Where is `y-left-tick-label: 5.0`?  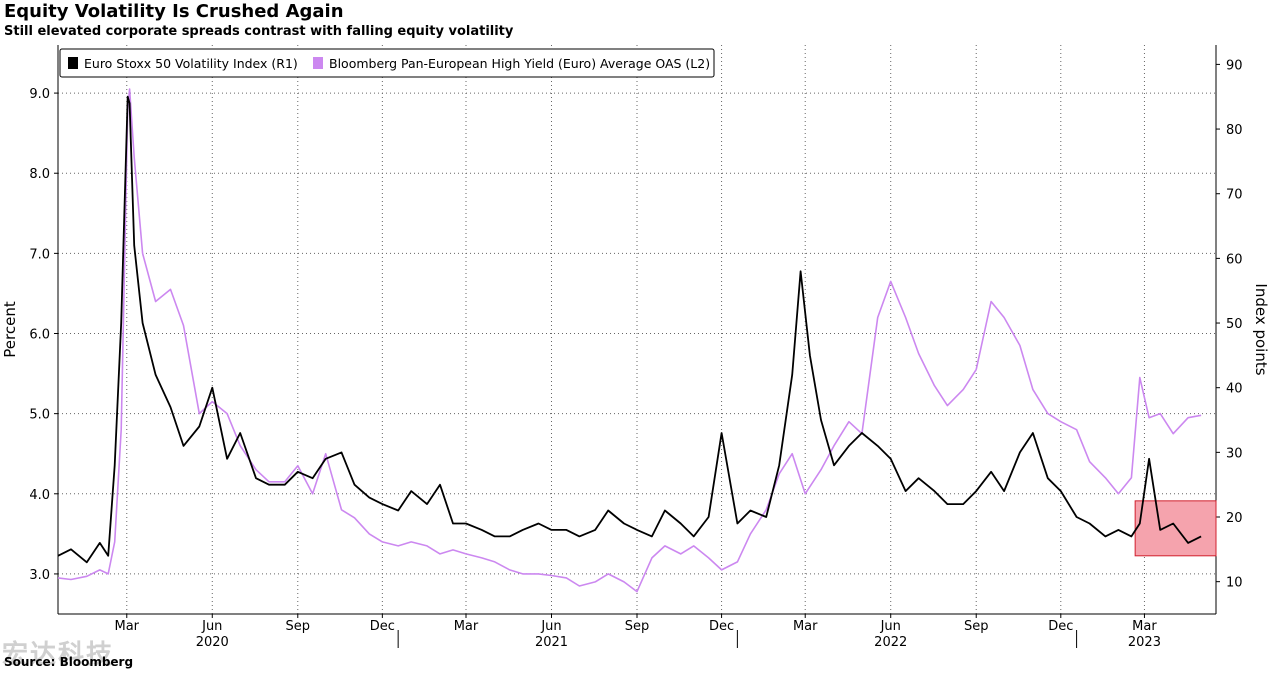 y-left-tick-label: 5.0 is located at coordinates (39, 415).